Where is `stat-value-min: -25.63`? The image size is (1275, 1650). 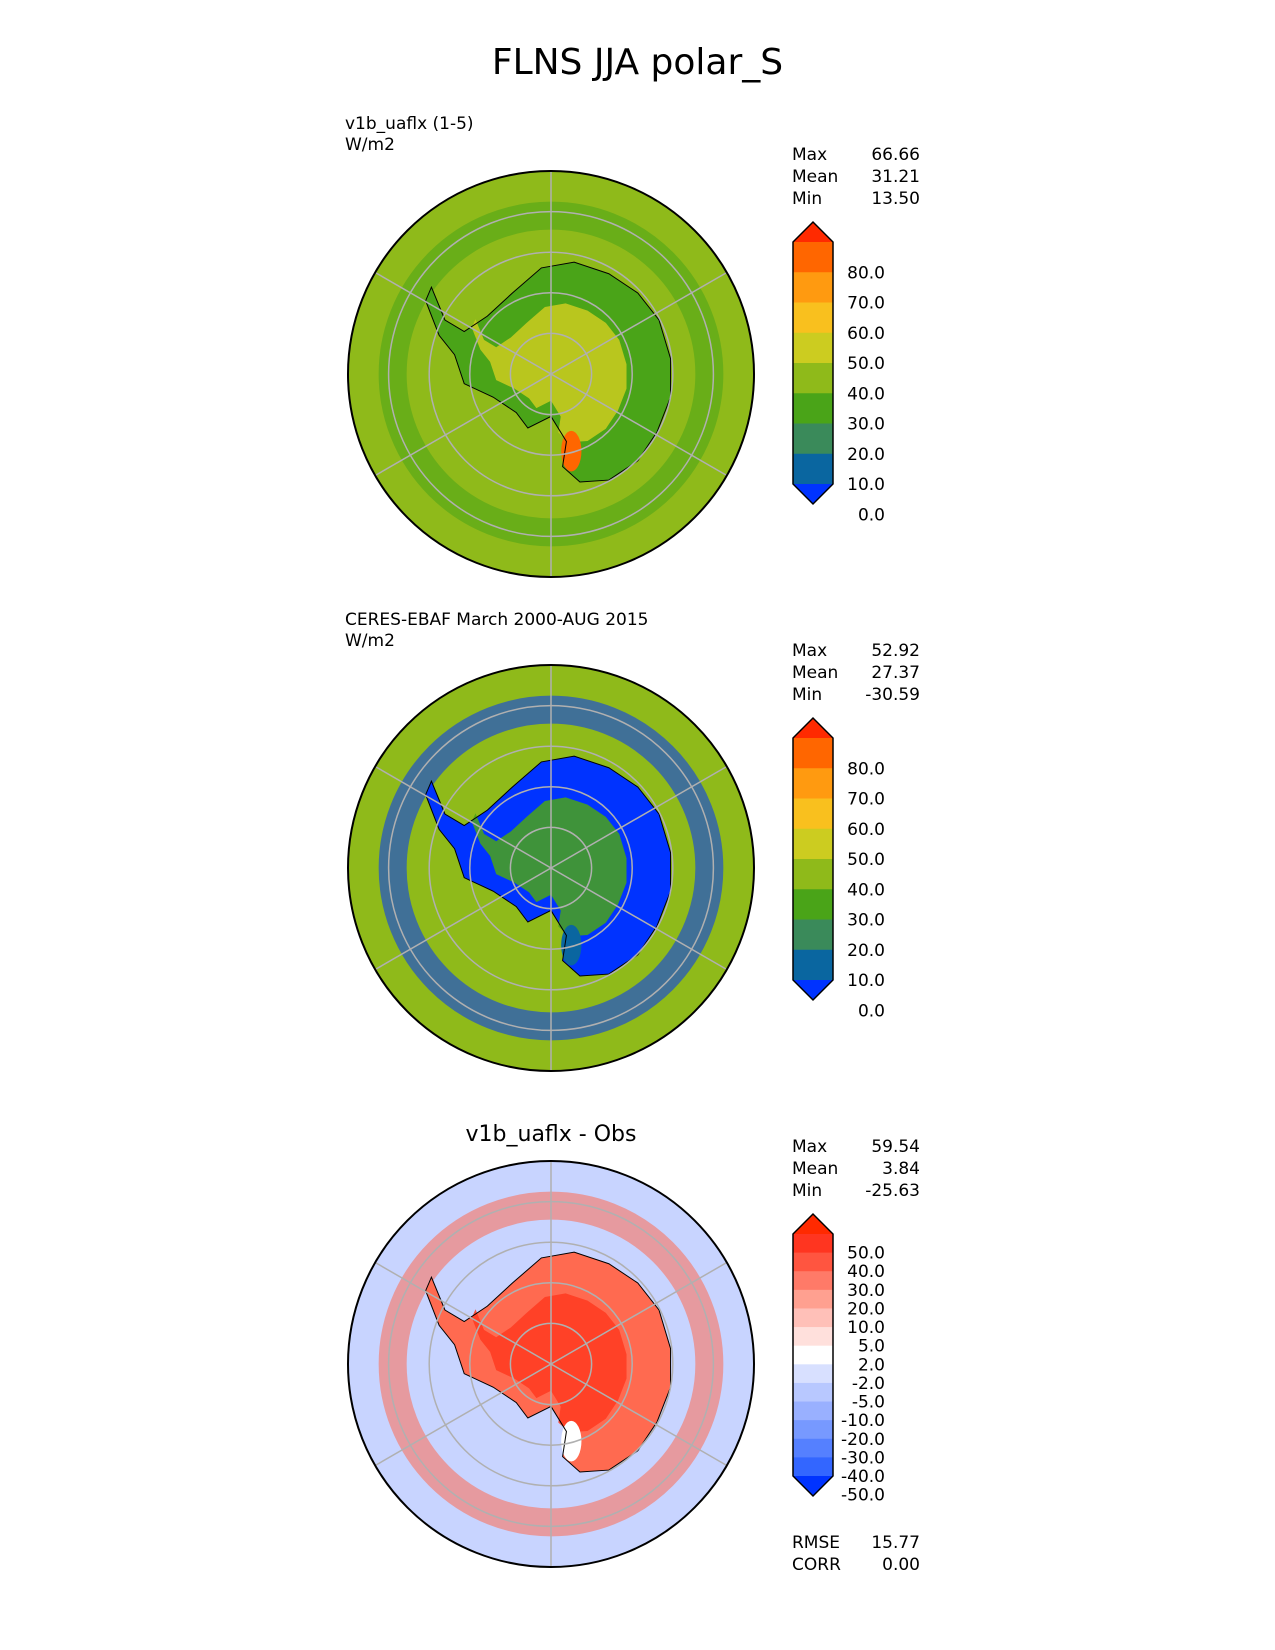
stat-value-min: -25.63 is located at coordinates (892, 1191).